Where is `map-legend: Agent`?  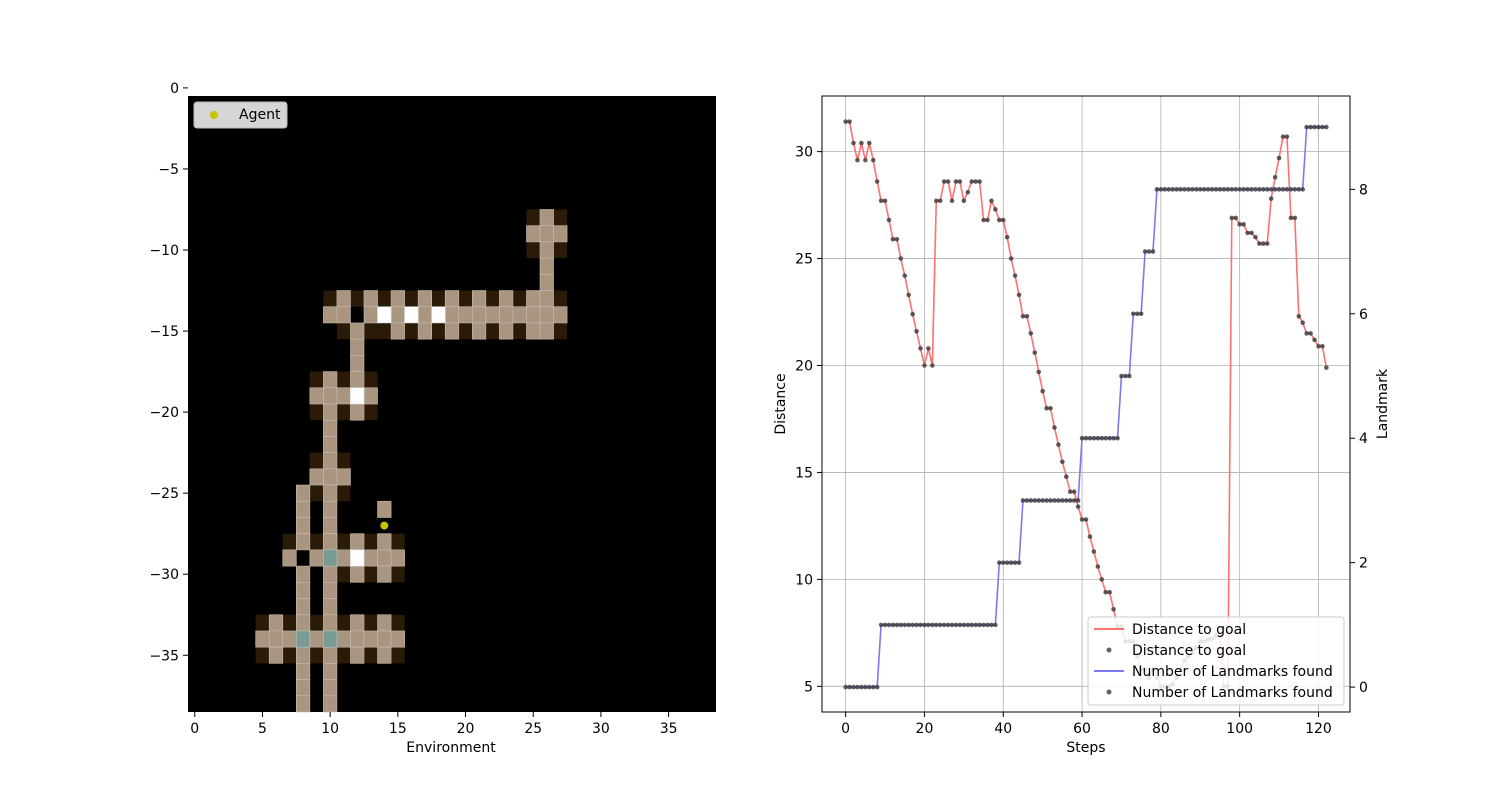 map-legend: Agent is located at coordinates (240, 115).